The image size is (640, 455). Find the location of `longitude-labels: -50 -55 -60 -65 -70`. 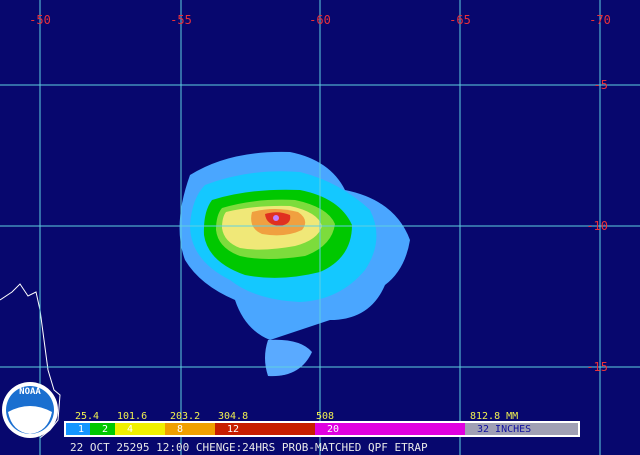

longitude-labels: -50 -55 -60 -65 -70 is located at coordinates (320, 20).